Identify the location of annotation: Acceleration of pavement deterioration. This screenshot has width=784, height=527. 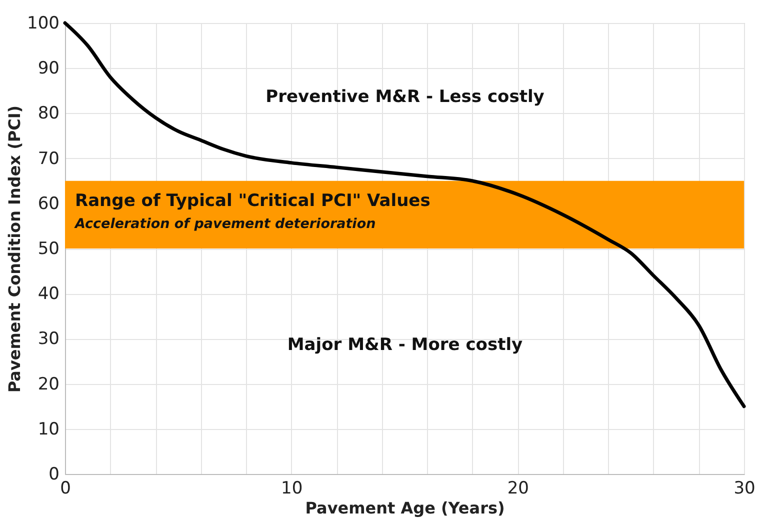
(225, 224).